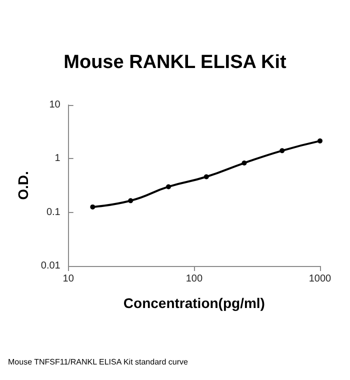 The height and width of the screenshot is (380, 350). What do you see at coordinates (23, 185) in the screenshot?
I see `y-axis-title: O.D.` at bounding box center [23, 185].